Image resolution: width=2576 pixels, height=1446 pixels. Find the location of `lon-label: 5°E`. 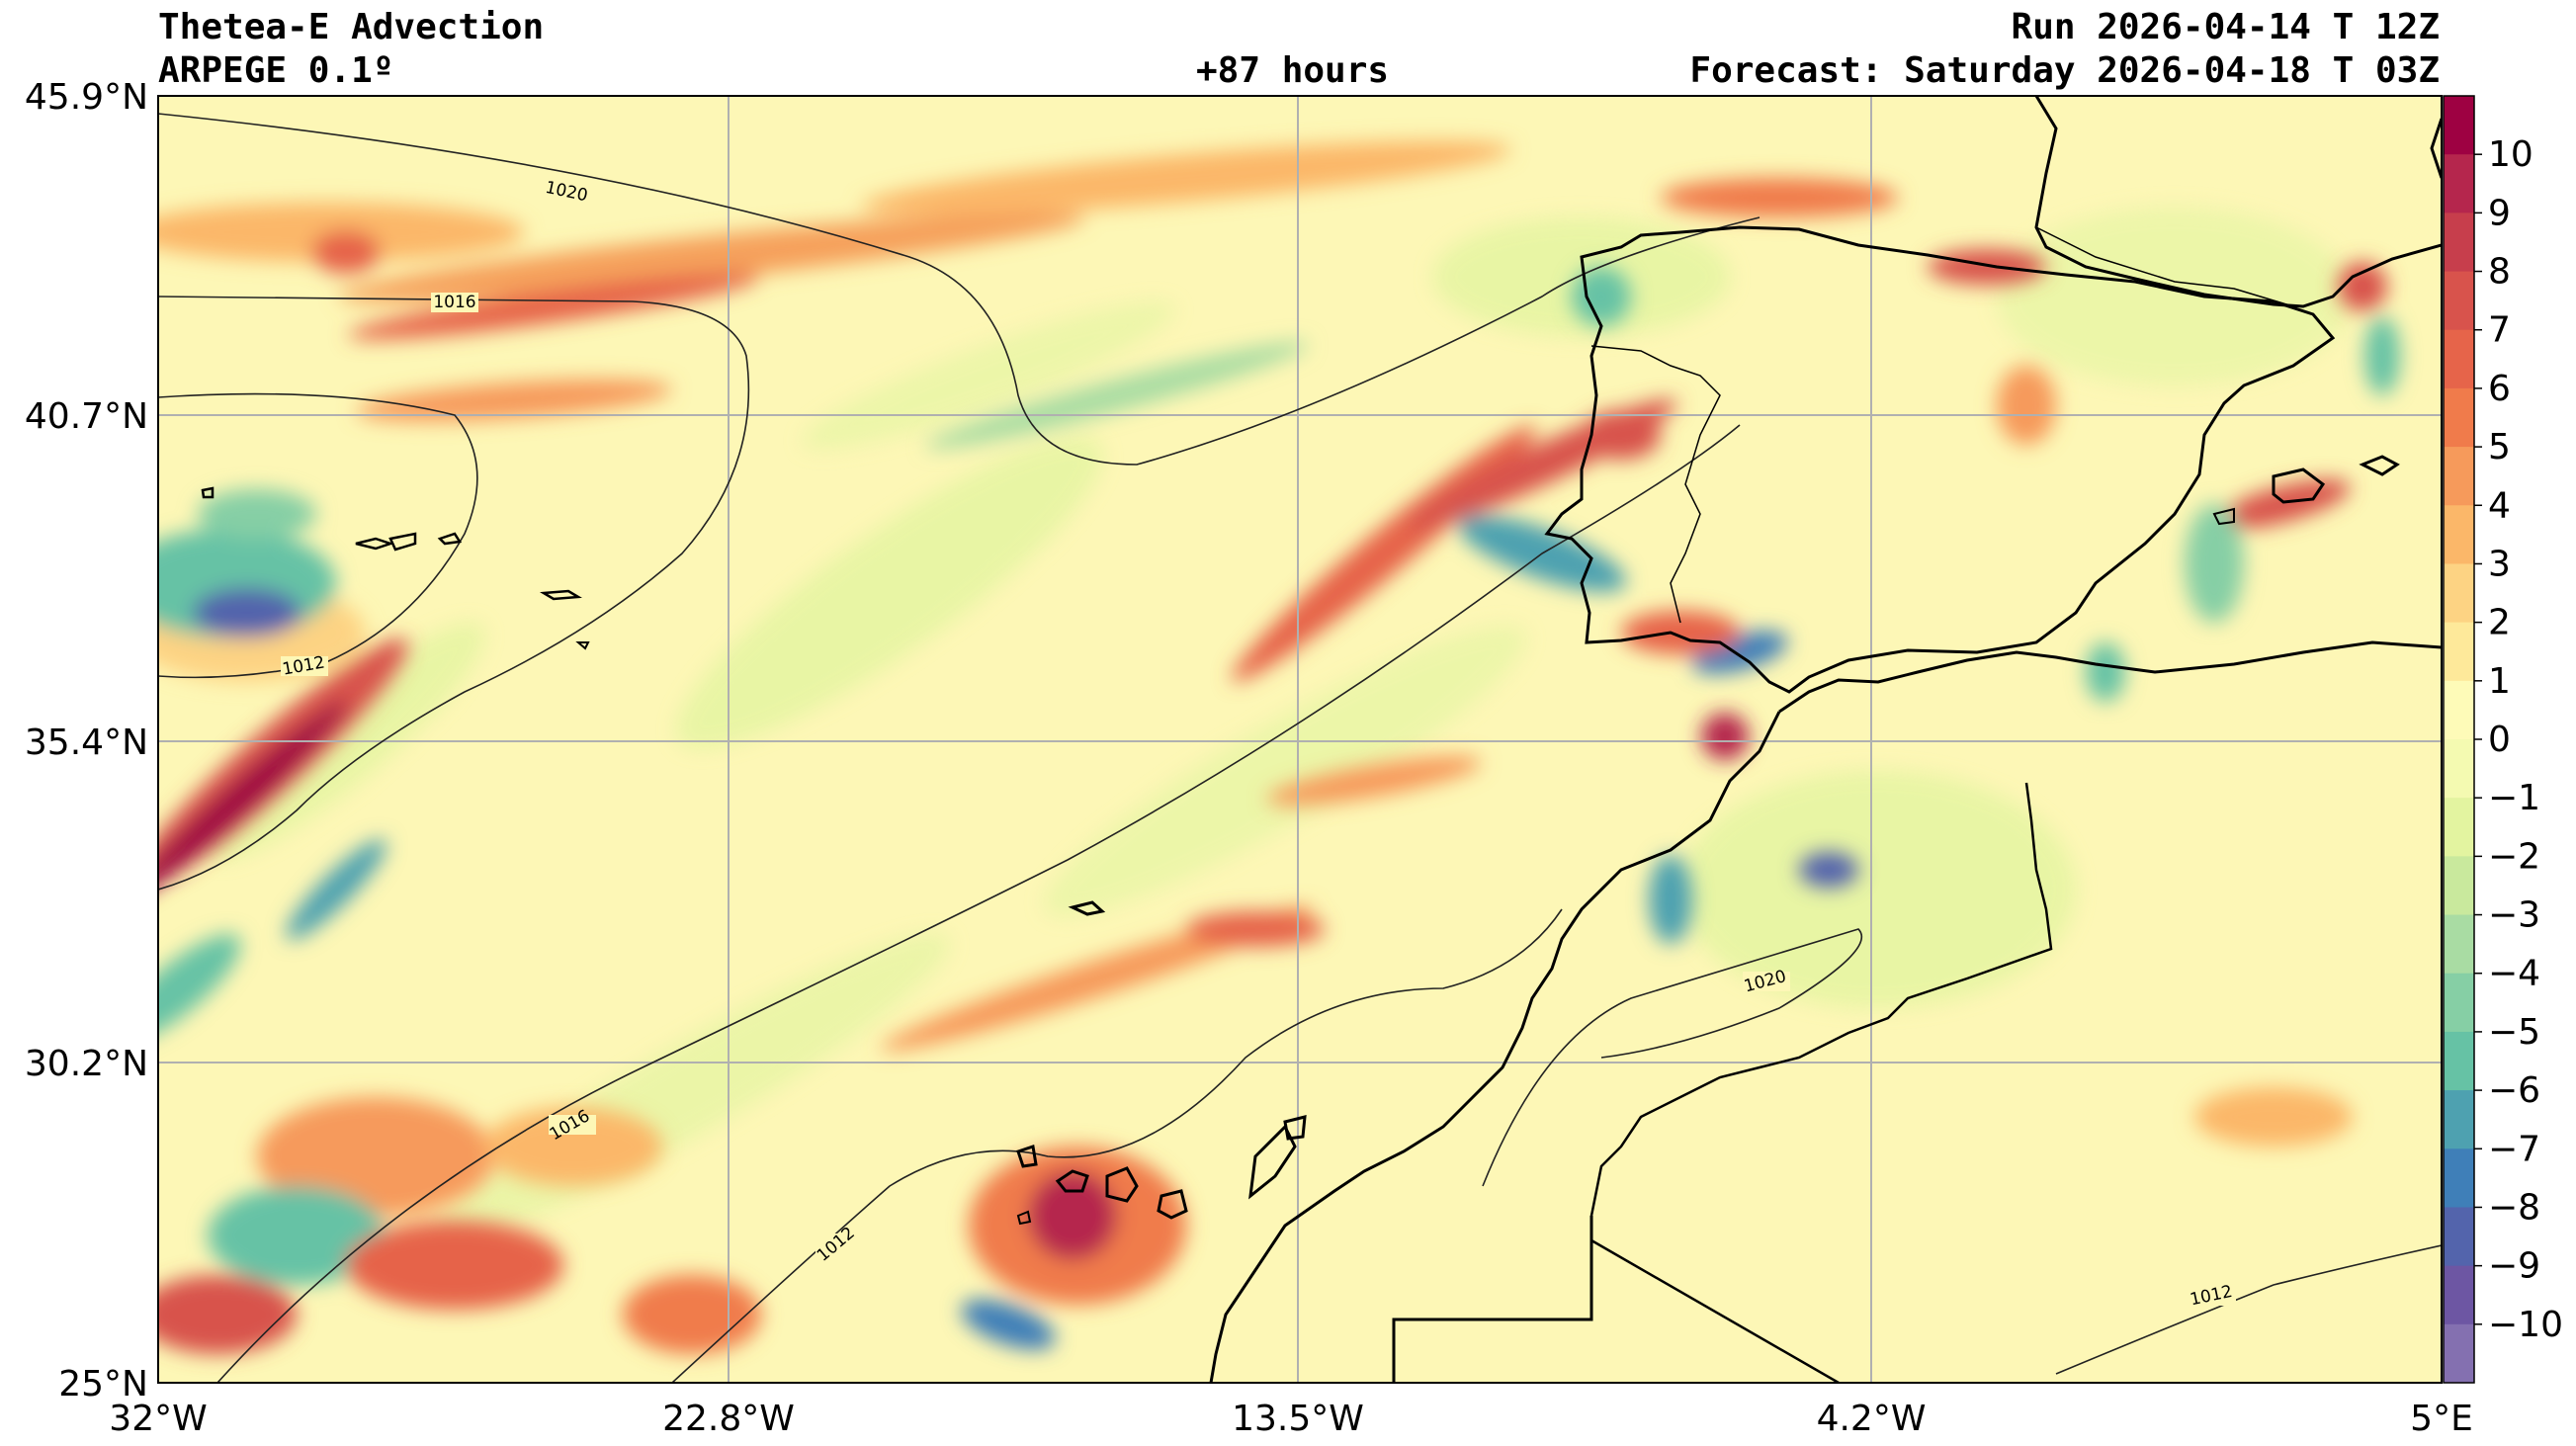

lon-label: 5°E is located at coordinates (2441, 1419).